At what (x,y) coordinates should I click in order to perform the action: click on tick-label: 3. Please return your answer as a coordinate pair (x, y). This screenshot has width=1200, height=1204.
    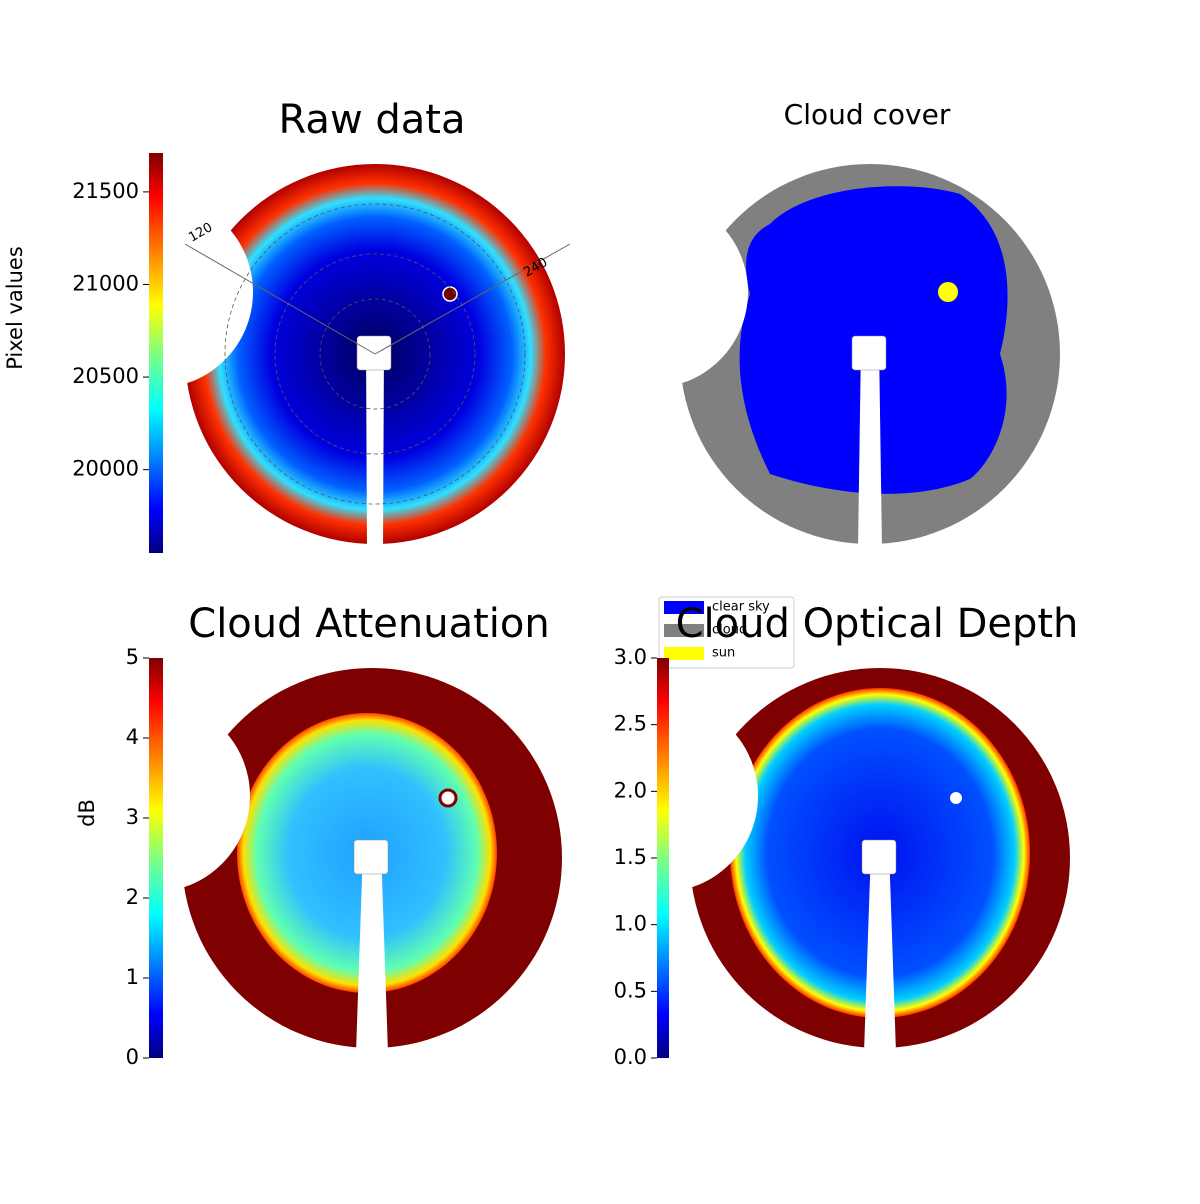
    Looking at the image, I should click on (132, 817).